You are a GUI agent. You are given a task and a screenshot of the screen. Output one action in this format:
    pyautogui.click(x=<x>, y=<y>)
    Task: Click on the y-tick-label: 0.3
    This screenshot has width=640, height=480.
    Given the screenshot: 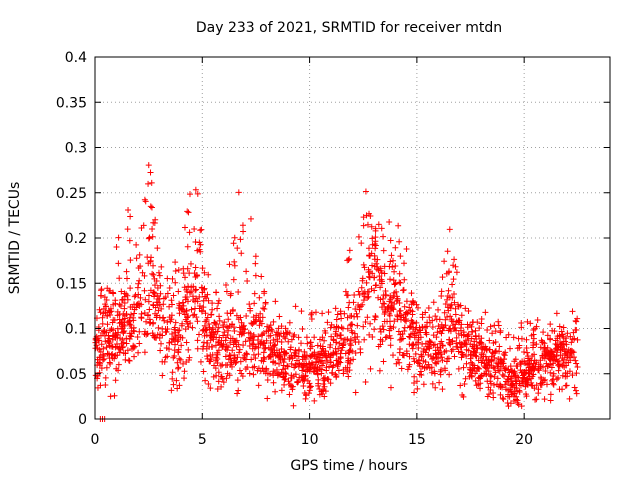 What is the action you would take?
    pyautogui.click(x=76, y=149)
    